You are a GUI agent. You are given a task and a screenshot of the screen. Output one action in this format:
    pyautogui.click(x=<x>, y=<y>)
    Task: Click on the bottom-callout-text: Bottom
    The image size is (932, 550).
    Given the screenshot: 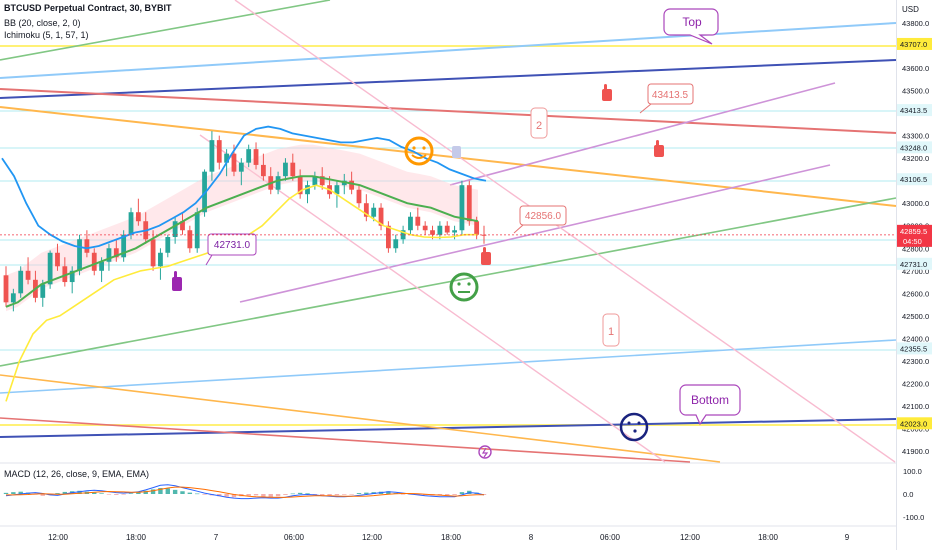 What is the action you would take?
    pyautogui.click(x=710, y=400)
    